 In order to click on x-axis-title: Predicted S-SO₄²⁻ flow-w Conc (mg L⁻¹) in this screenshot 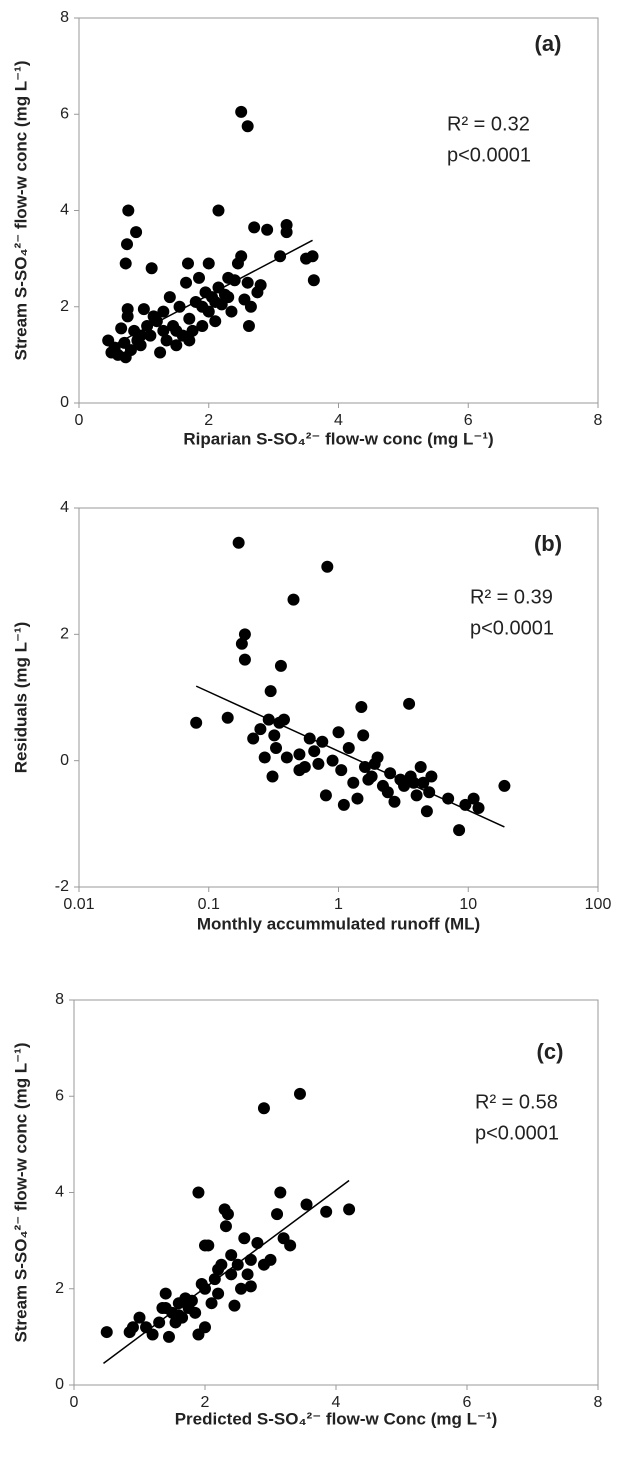, I will do `click(336, 1418)`.